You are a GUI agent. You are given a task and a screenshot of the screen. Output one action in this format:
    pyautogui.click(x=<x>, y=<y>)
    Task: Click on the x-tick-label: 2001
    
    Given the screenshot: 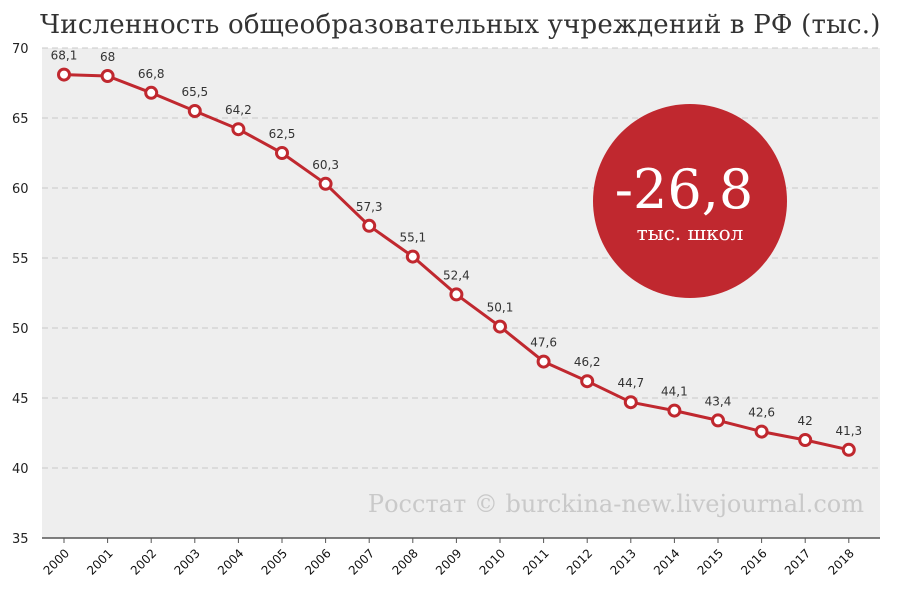 What is the action you would take?
    pyautogui.click(x=99, y=561)
    